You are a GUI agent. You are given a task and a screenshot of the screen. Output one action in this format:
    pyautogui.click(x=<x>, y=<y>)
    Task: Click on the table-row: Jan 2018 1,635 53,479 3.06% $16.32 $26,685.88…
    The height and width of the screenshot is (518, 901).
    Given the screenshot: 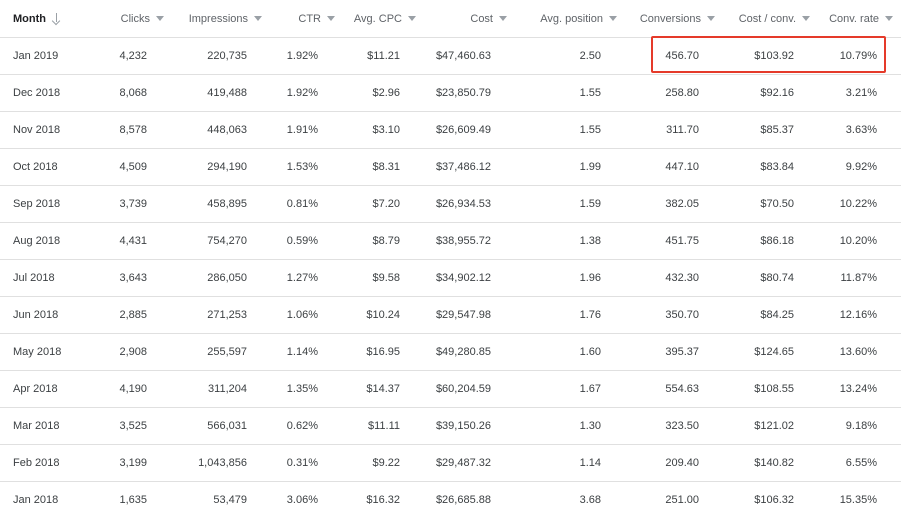 What is the action you would take?
    pyautogui.click(x=450, y=500)
    